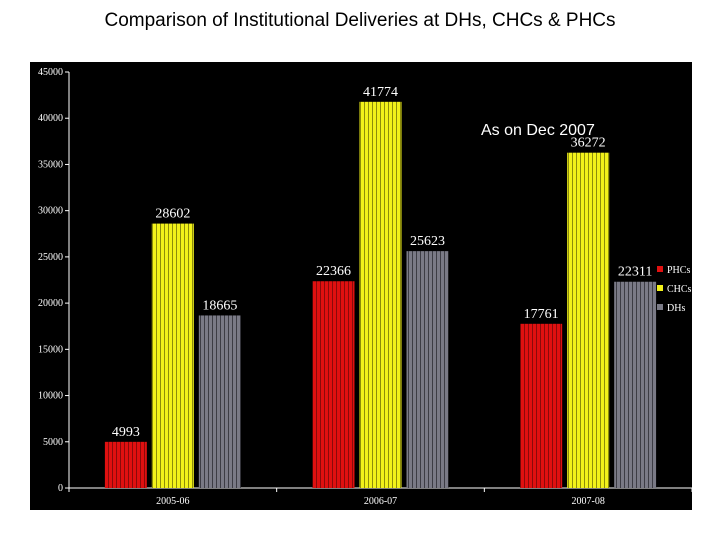  What do you see at coordinates (50, 303) in the screenshot?
I see `y-tick-label: 20000` at bounding box center [50, 303].